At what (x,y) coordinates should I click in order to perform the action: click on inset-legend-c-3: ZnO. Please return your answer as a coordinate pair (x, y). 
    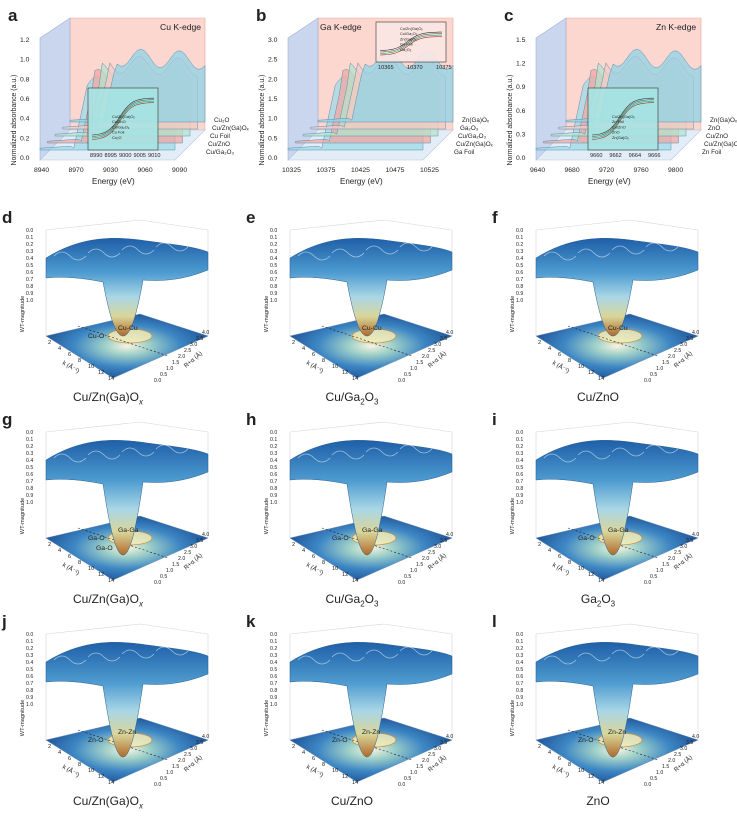
    Looking at the image, I should click on (616, 132).